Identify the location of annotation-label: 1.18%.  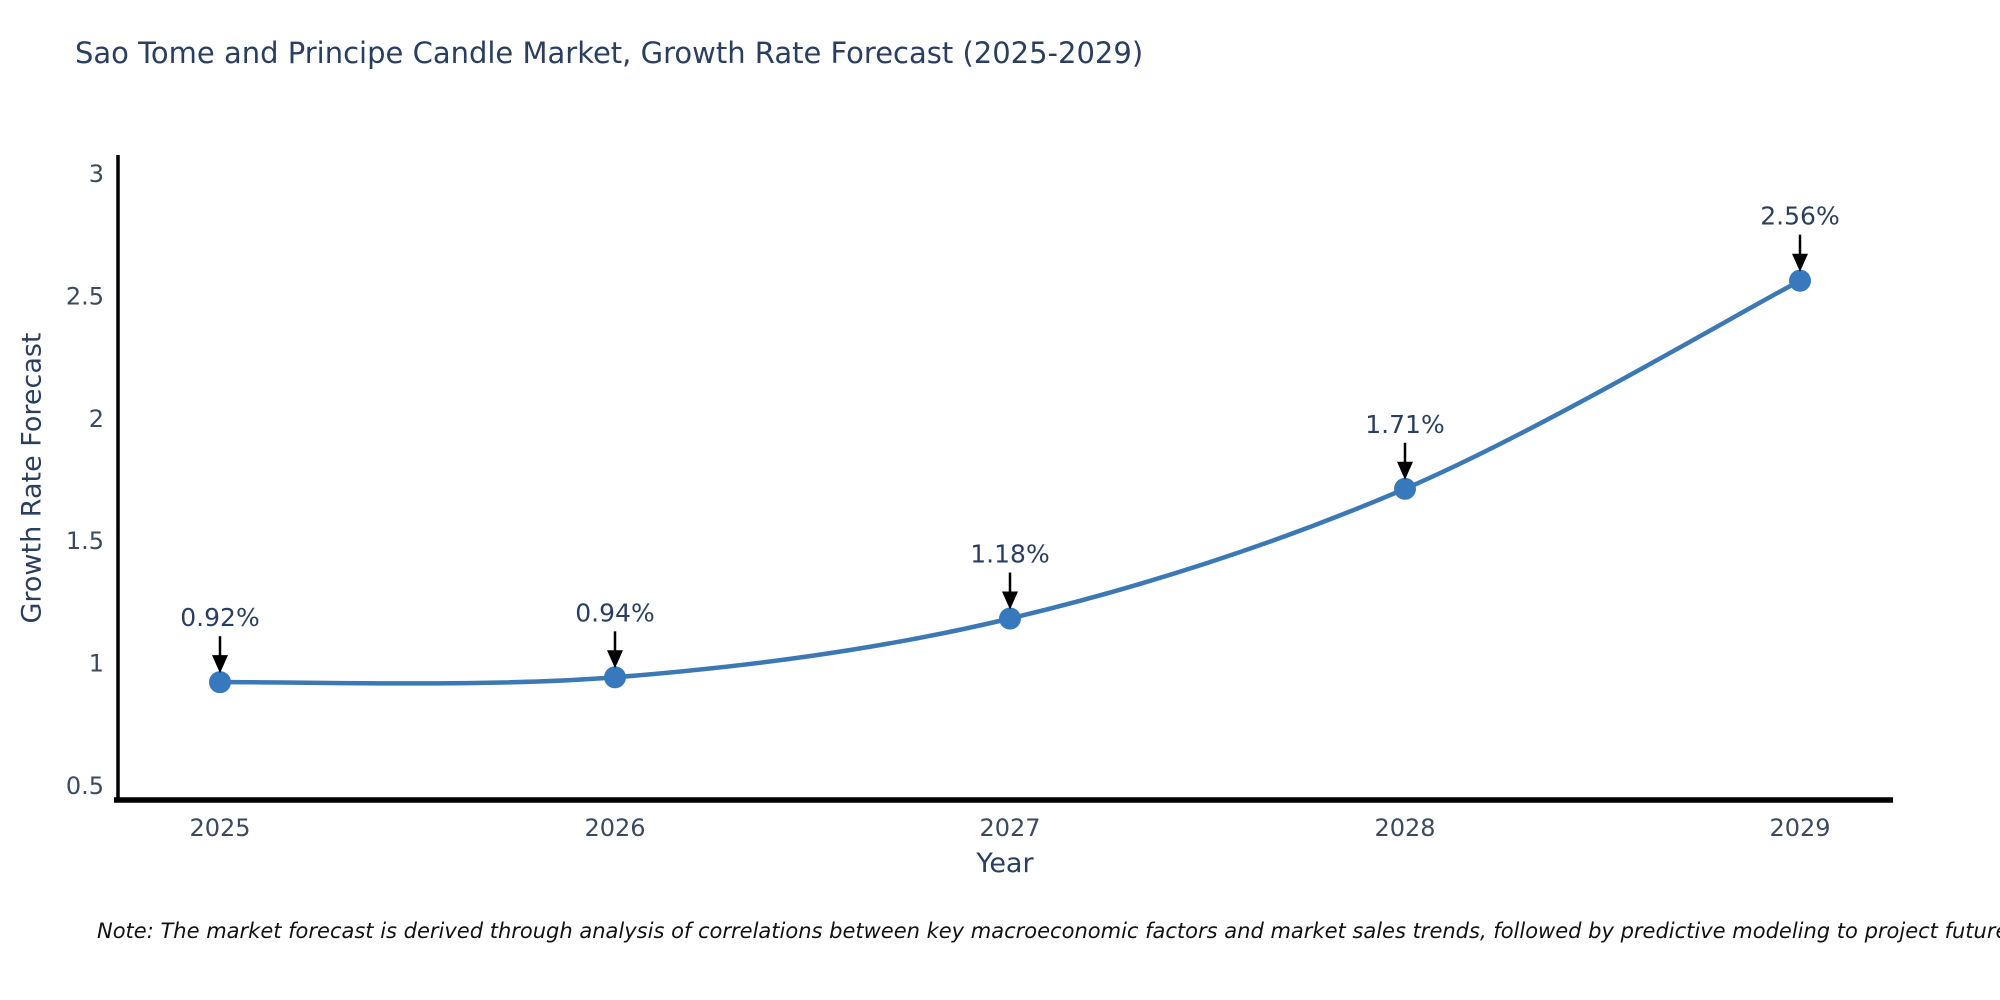
(1009, 554).